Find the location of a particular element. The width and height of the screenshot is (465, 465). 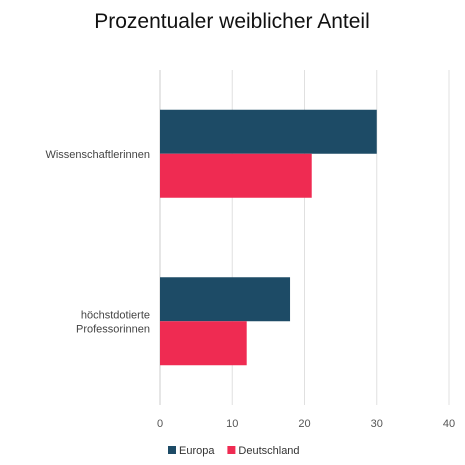

x-tick-label-20: 20 is located at coordinates (304, 424).